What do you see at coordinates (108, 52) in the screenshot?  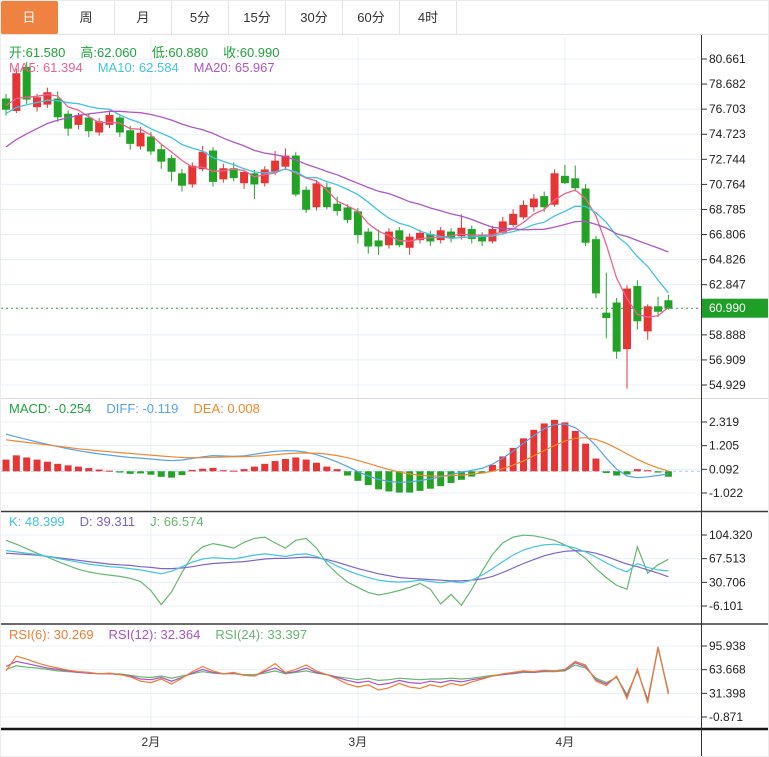 I see `high-value: 高:62.060` at bounding box center [108, 52].